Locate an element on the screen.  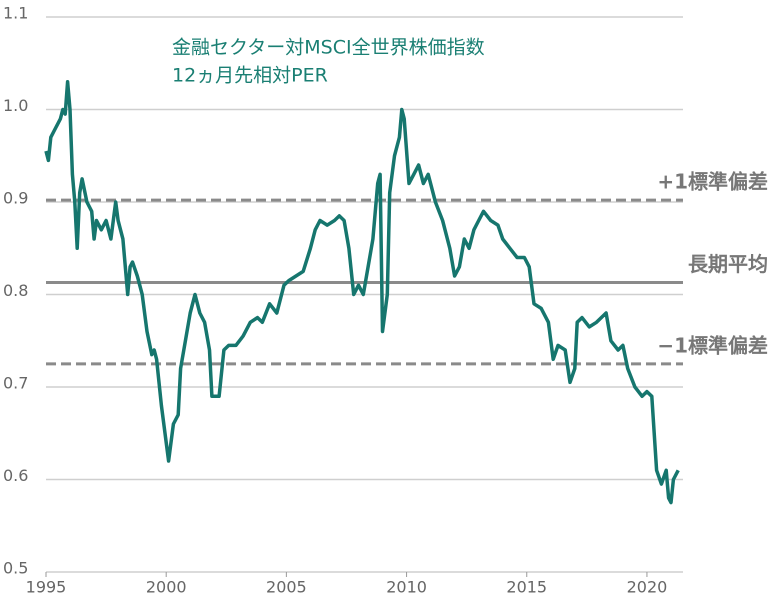
y-tick-label: 0.5 is located at coordinates (15, 568).